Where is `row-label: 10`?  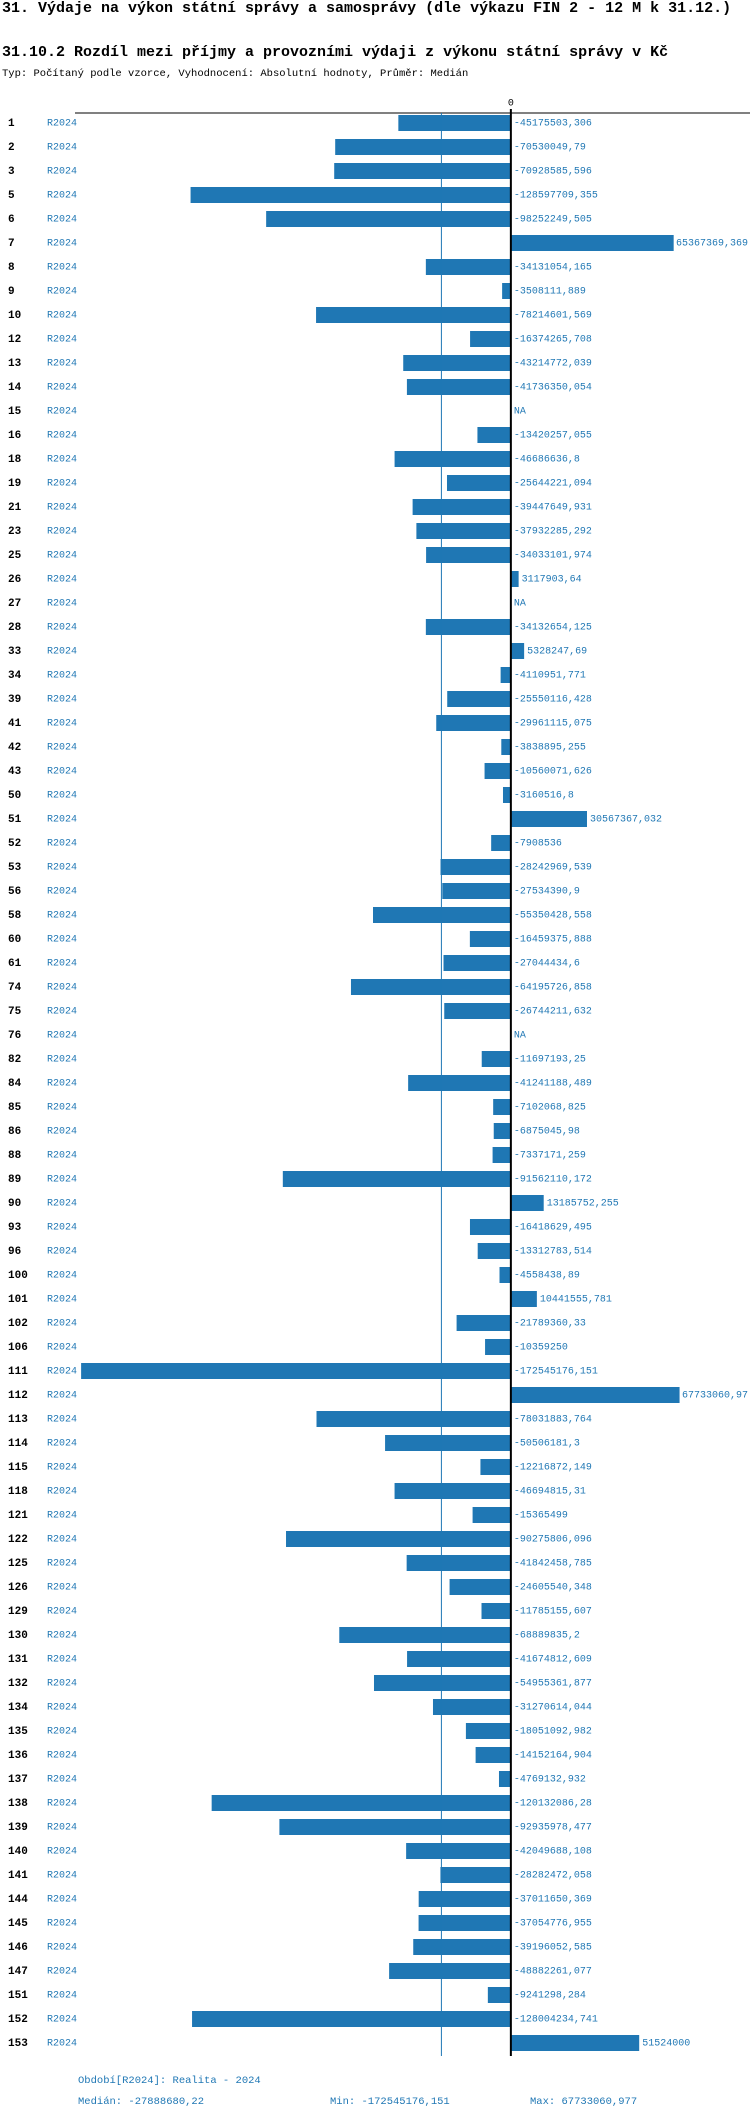
row-label: 10 is located at coordinates (14, 316).